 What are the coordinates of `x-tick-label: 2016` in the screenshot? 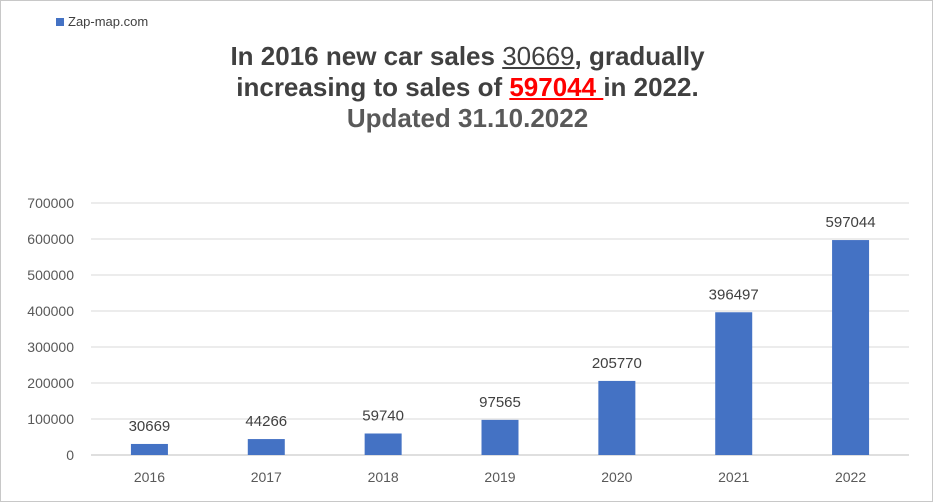 It's located at (149, 477).